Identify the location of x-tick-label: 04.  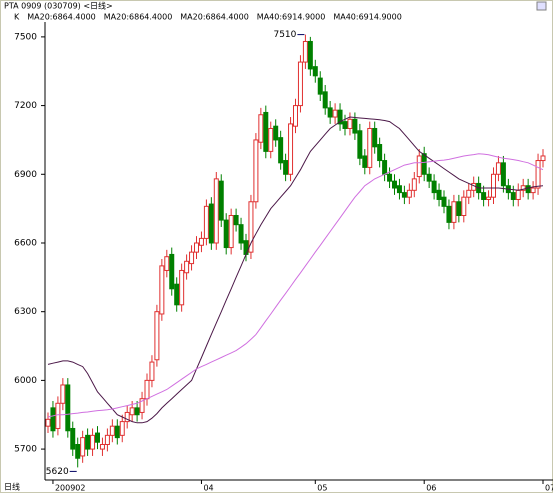
(208, 488).